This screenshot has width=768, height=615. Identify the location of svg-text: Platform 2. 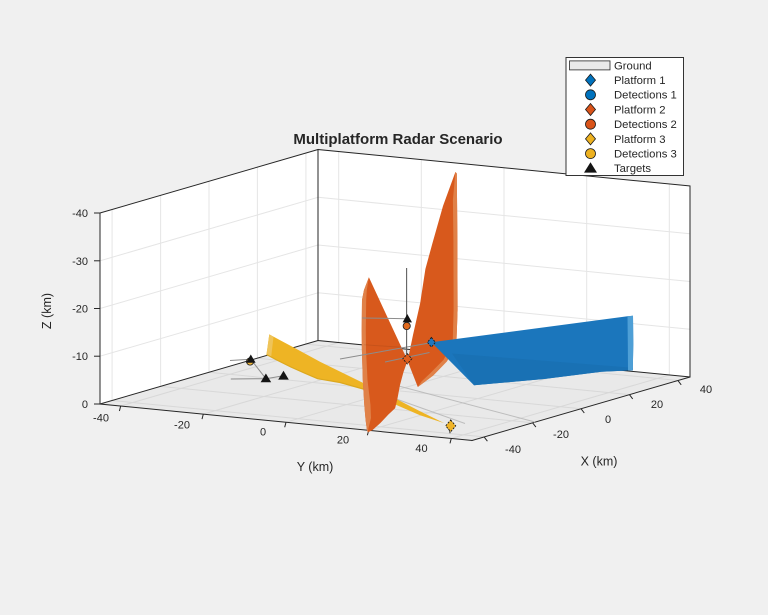
(639, 110).